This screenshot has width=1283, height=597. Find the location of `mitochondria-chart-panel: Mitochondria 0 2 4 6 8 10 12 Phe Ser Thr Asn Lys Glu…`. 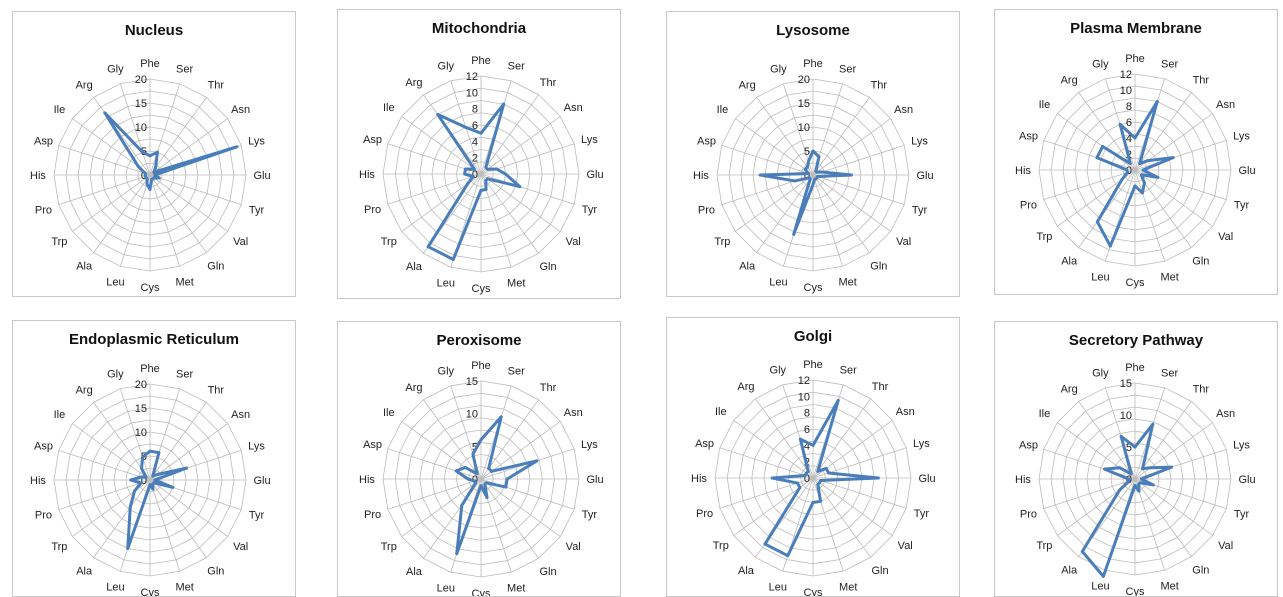

mitochondria-chart-panel: Mitochondria 0 2 4 6 8 10 12 Phe Ser Thr Asn Lys Glu… is located at coordinates (479, 154).